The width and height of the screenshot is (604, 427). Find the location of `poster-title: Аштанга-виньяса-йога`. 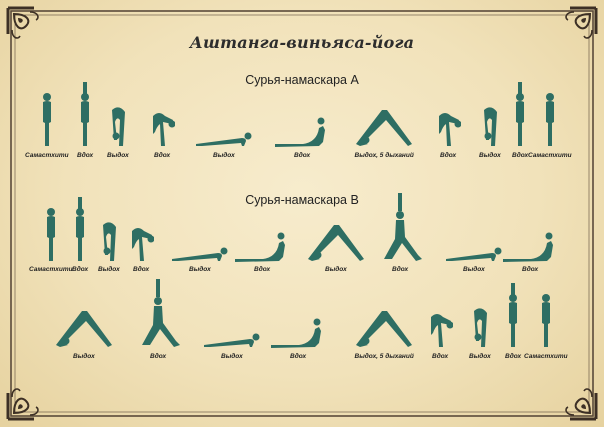

poster-title: Аштанга-виньяса-йога is located at coordinates (302, 42).